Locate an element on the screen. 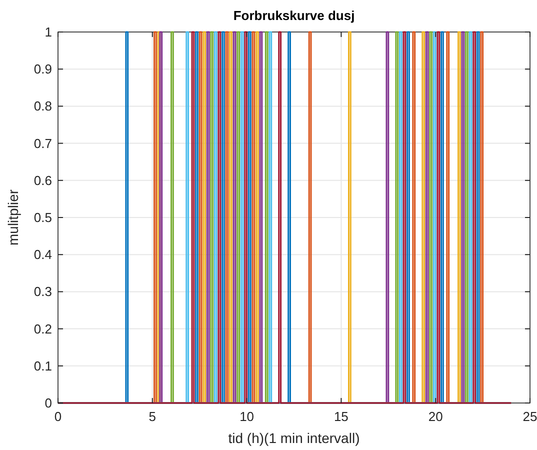  y-tick-label: 0.8 is located at coordinates (43, 106).